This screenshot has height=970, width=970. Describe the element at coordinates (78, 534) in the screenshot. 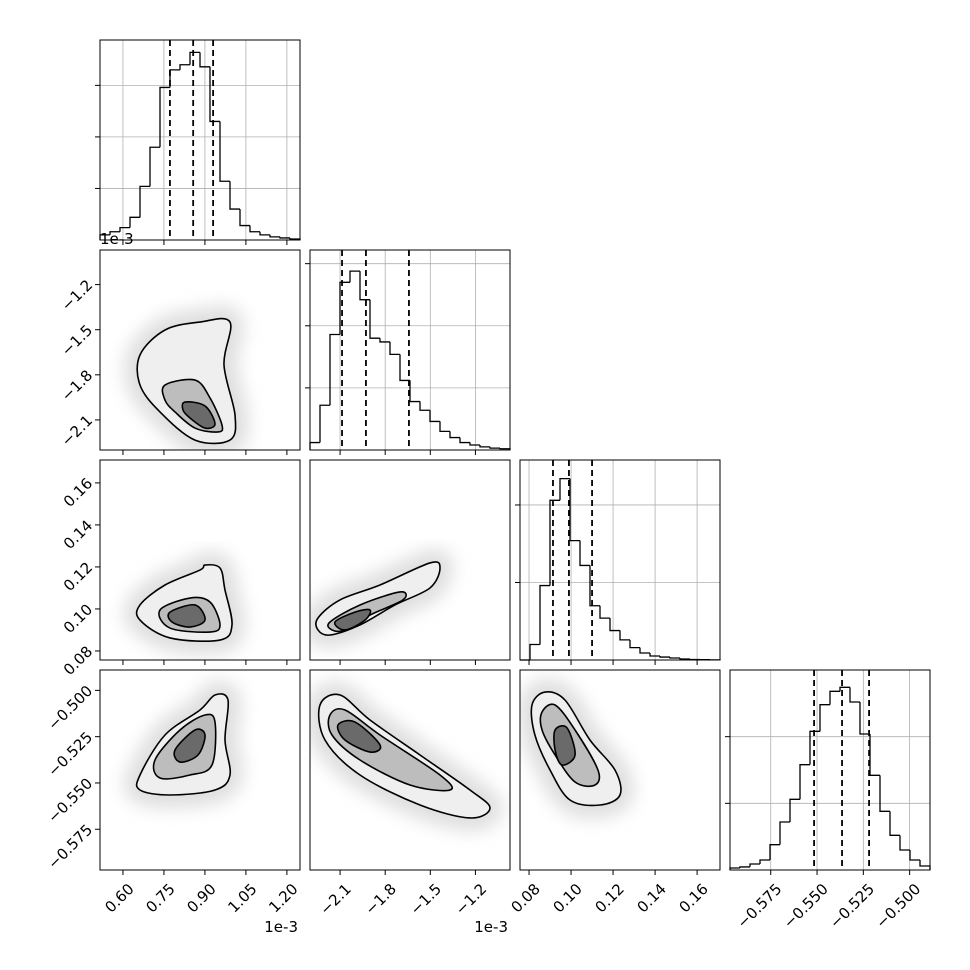

I see `y-tick-label: 0.14` at that location.